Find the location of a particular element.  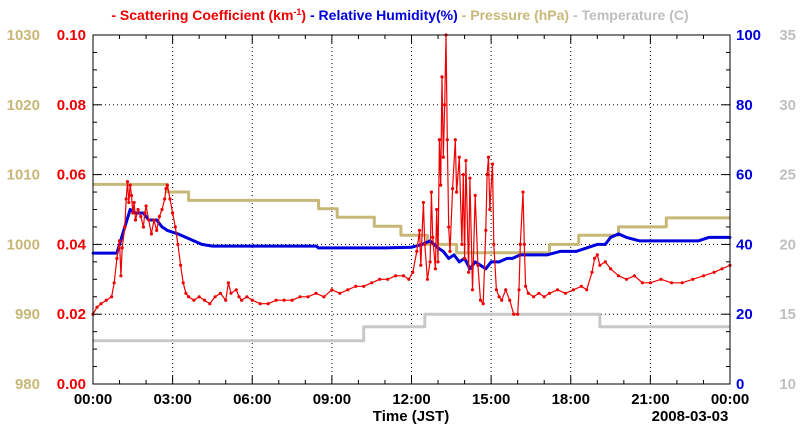

scattering-tick-label: 0.06 is located at coordinates (71, 175).